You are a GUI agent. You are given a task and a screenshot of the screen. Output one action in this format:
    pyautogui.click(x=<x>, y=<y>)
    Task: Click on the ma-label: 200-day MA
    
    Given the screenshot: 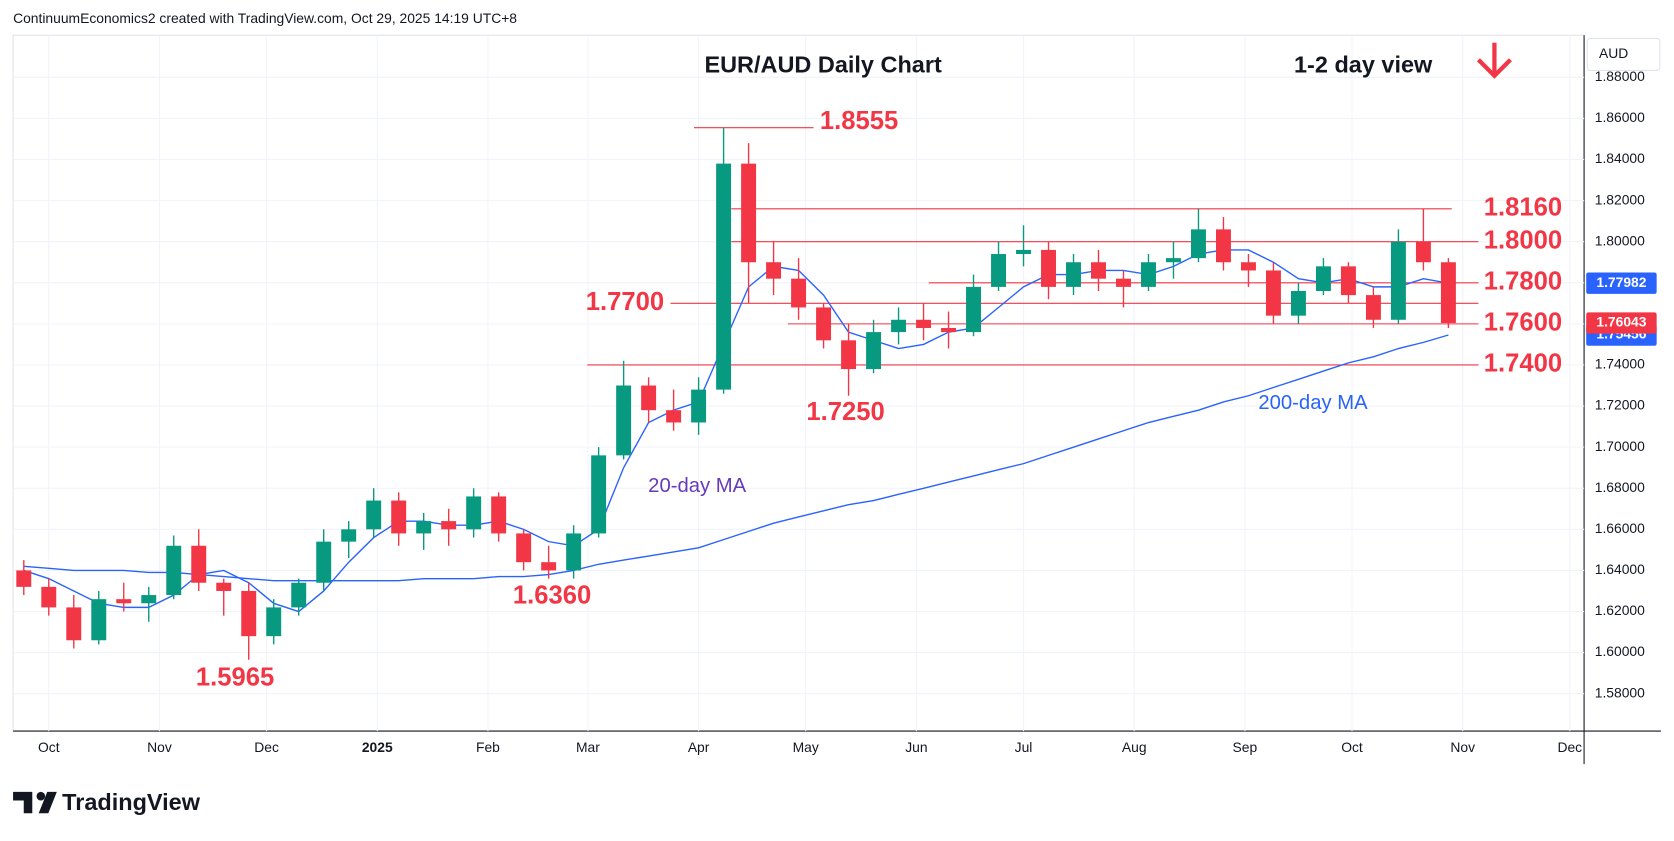 What is the action you would take?
    pyautogui.click(x=1313, y=403)
    